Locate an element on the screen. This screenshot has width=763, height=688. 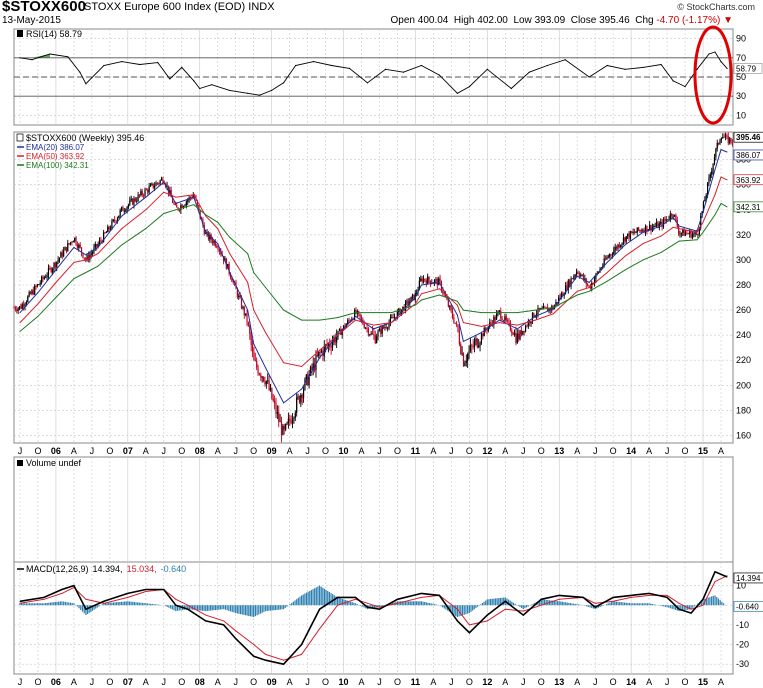
x-tick-label: A is located at coordinates (721, 451).